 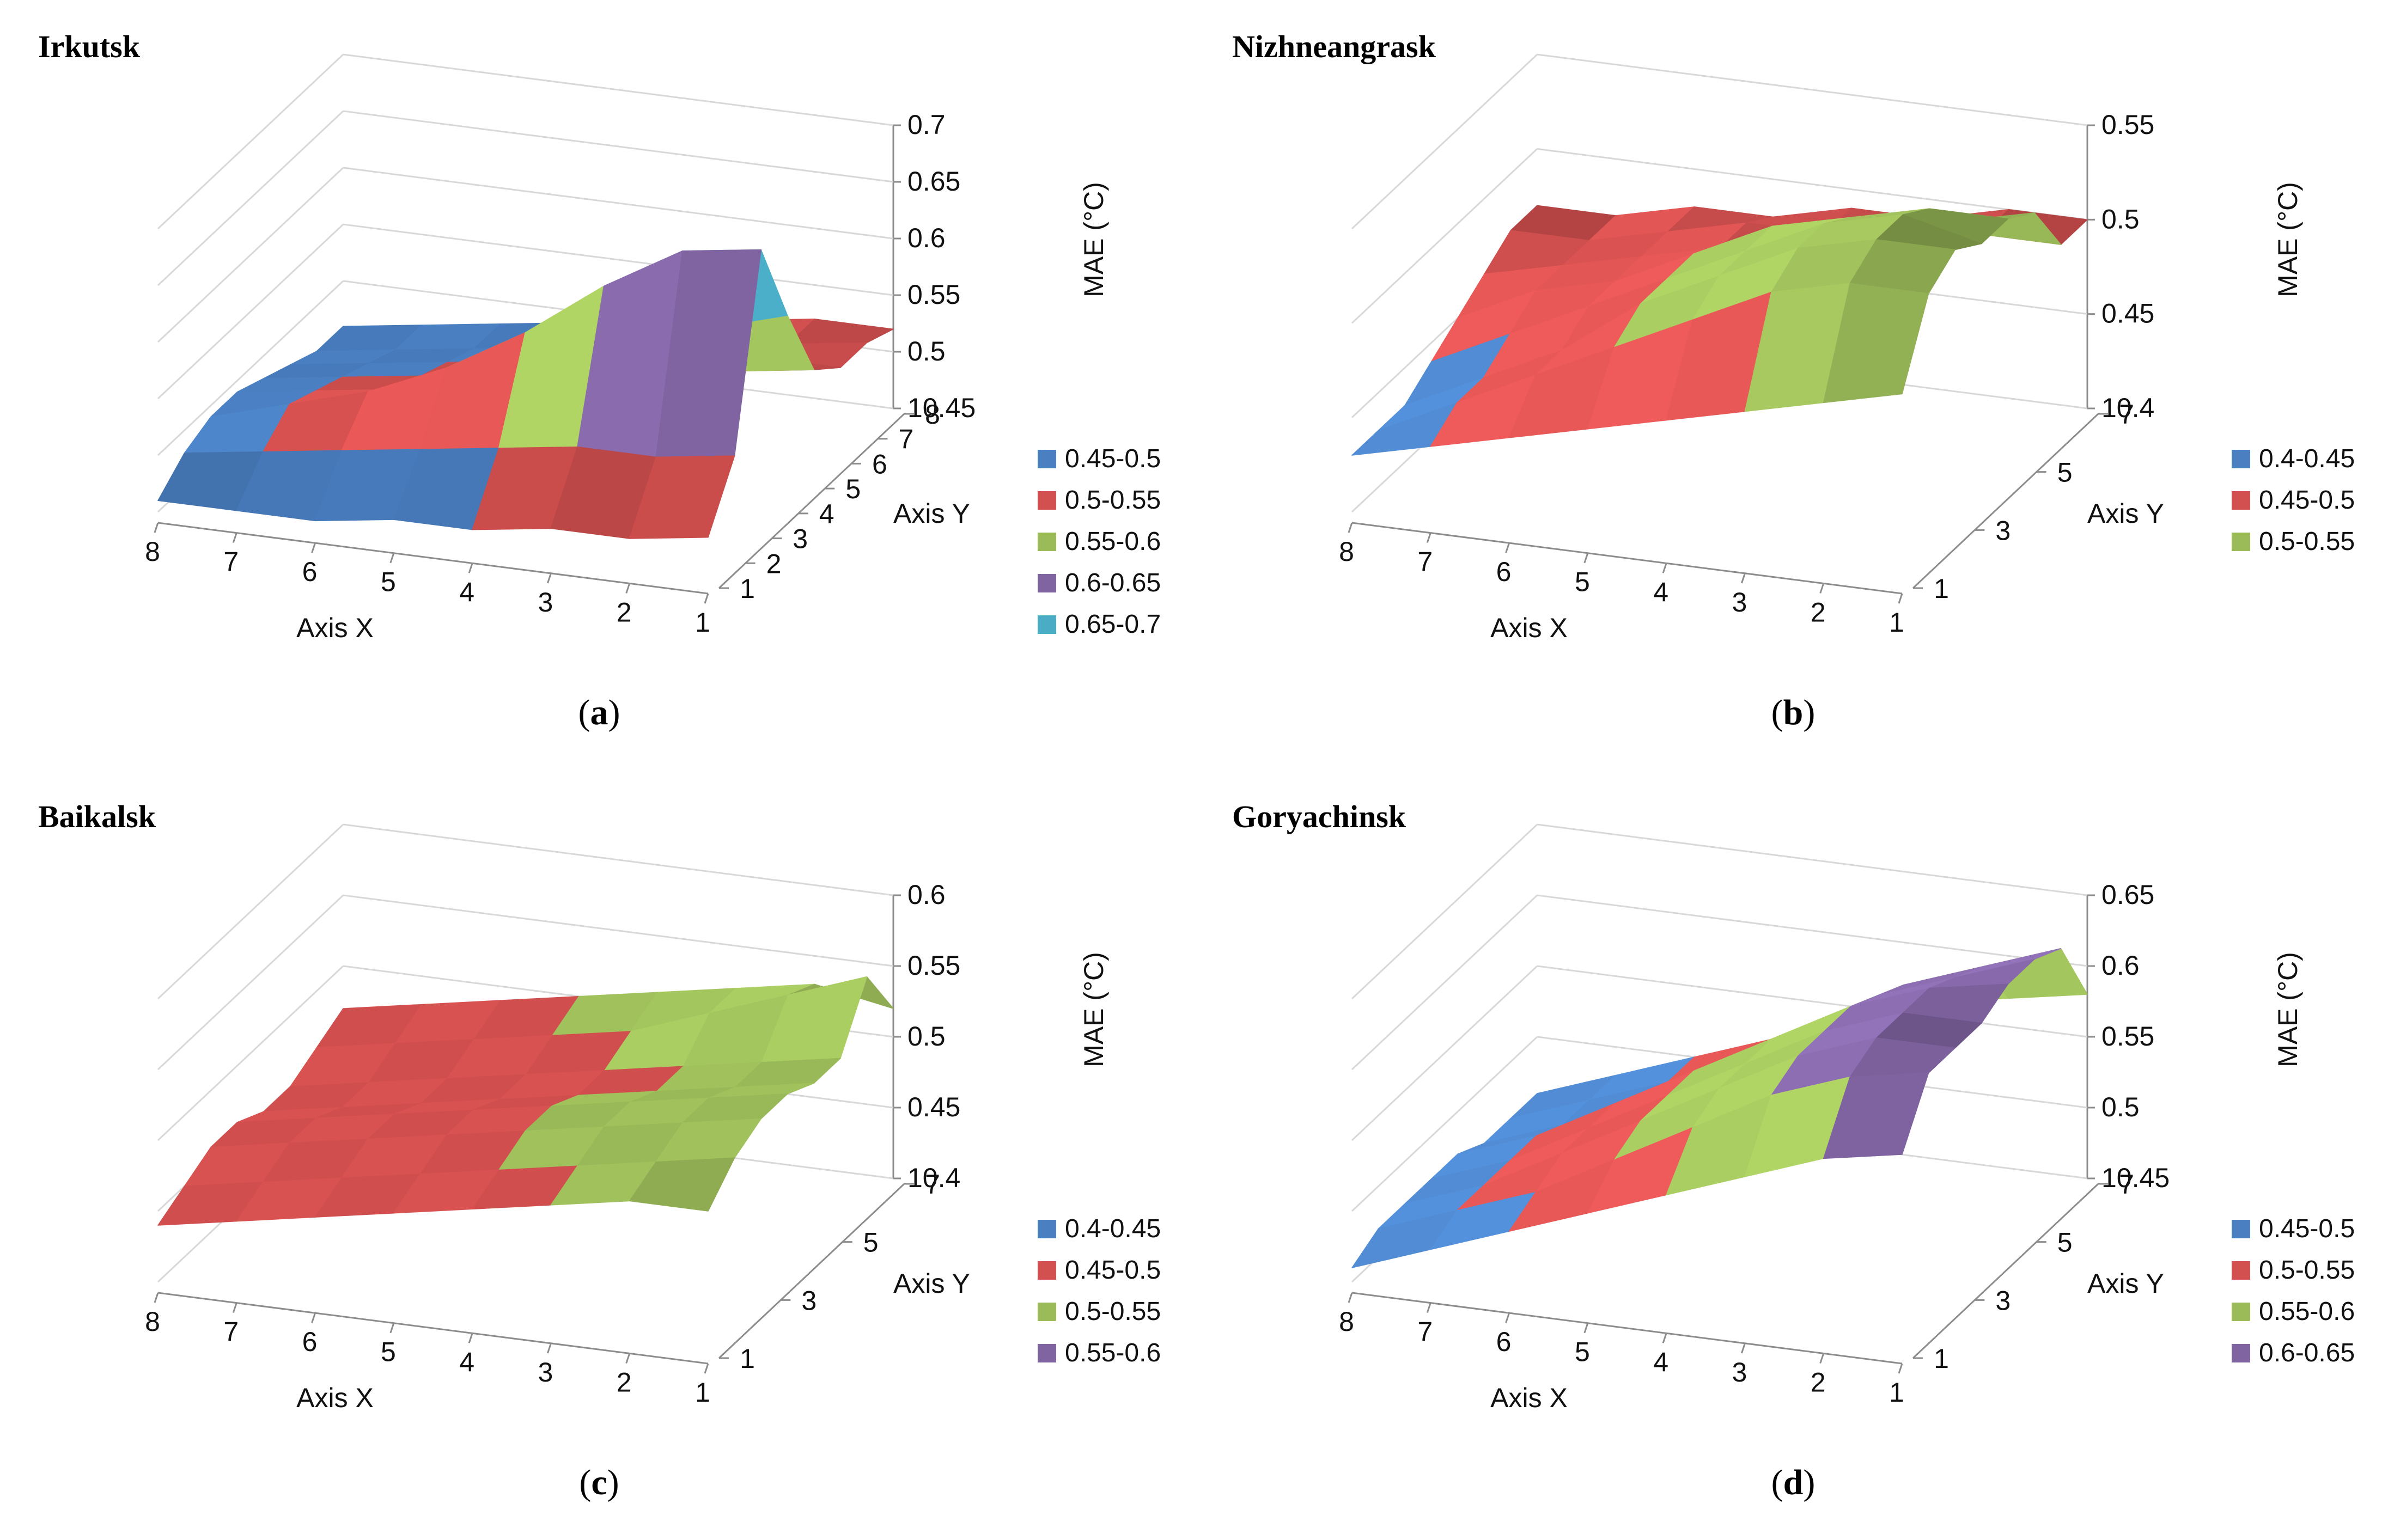 What do you see at coordinates (941, 408) in the screenshot?
I see `z-tick-label: 10.45` at bounding box center [941, 408].